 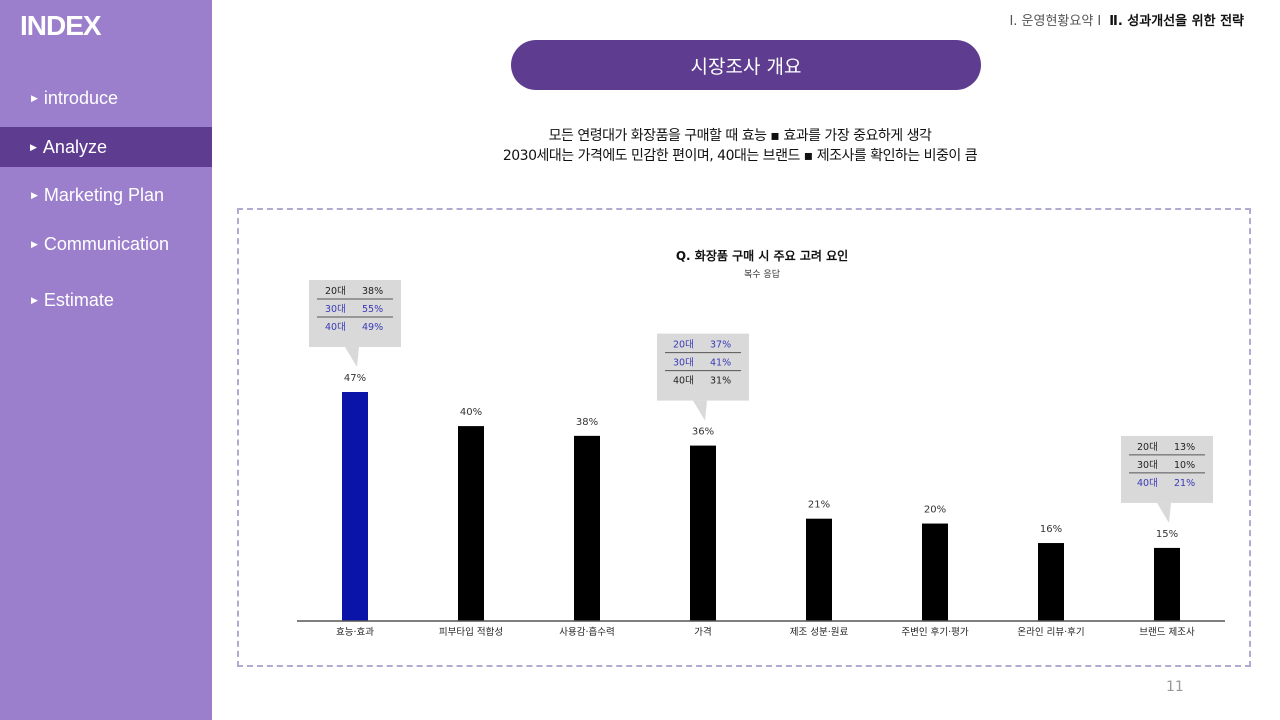 I want to click on sidebar-item-label: Communication, so click(x=106, y=243).